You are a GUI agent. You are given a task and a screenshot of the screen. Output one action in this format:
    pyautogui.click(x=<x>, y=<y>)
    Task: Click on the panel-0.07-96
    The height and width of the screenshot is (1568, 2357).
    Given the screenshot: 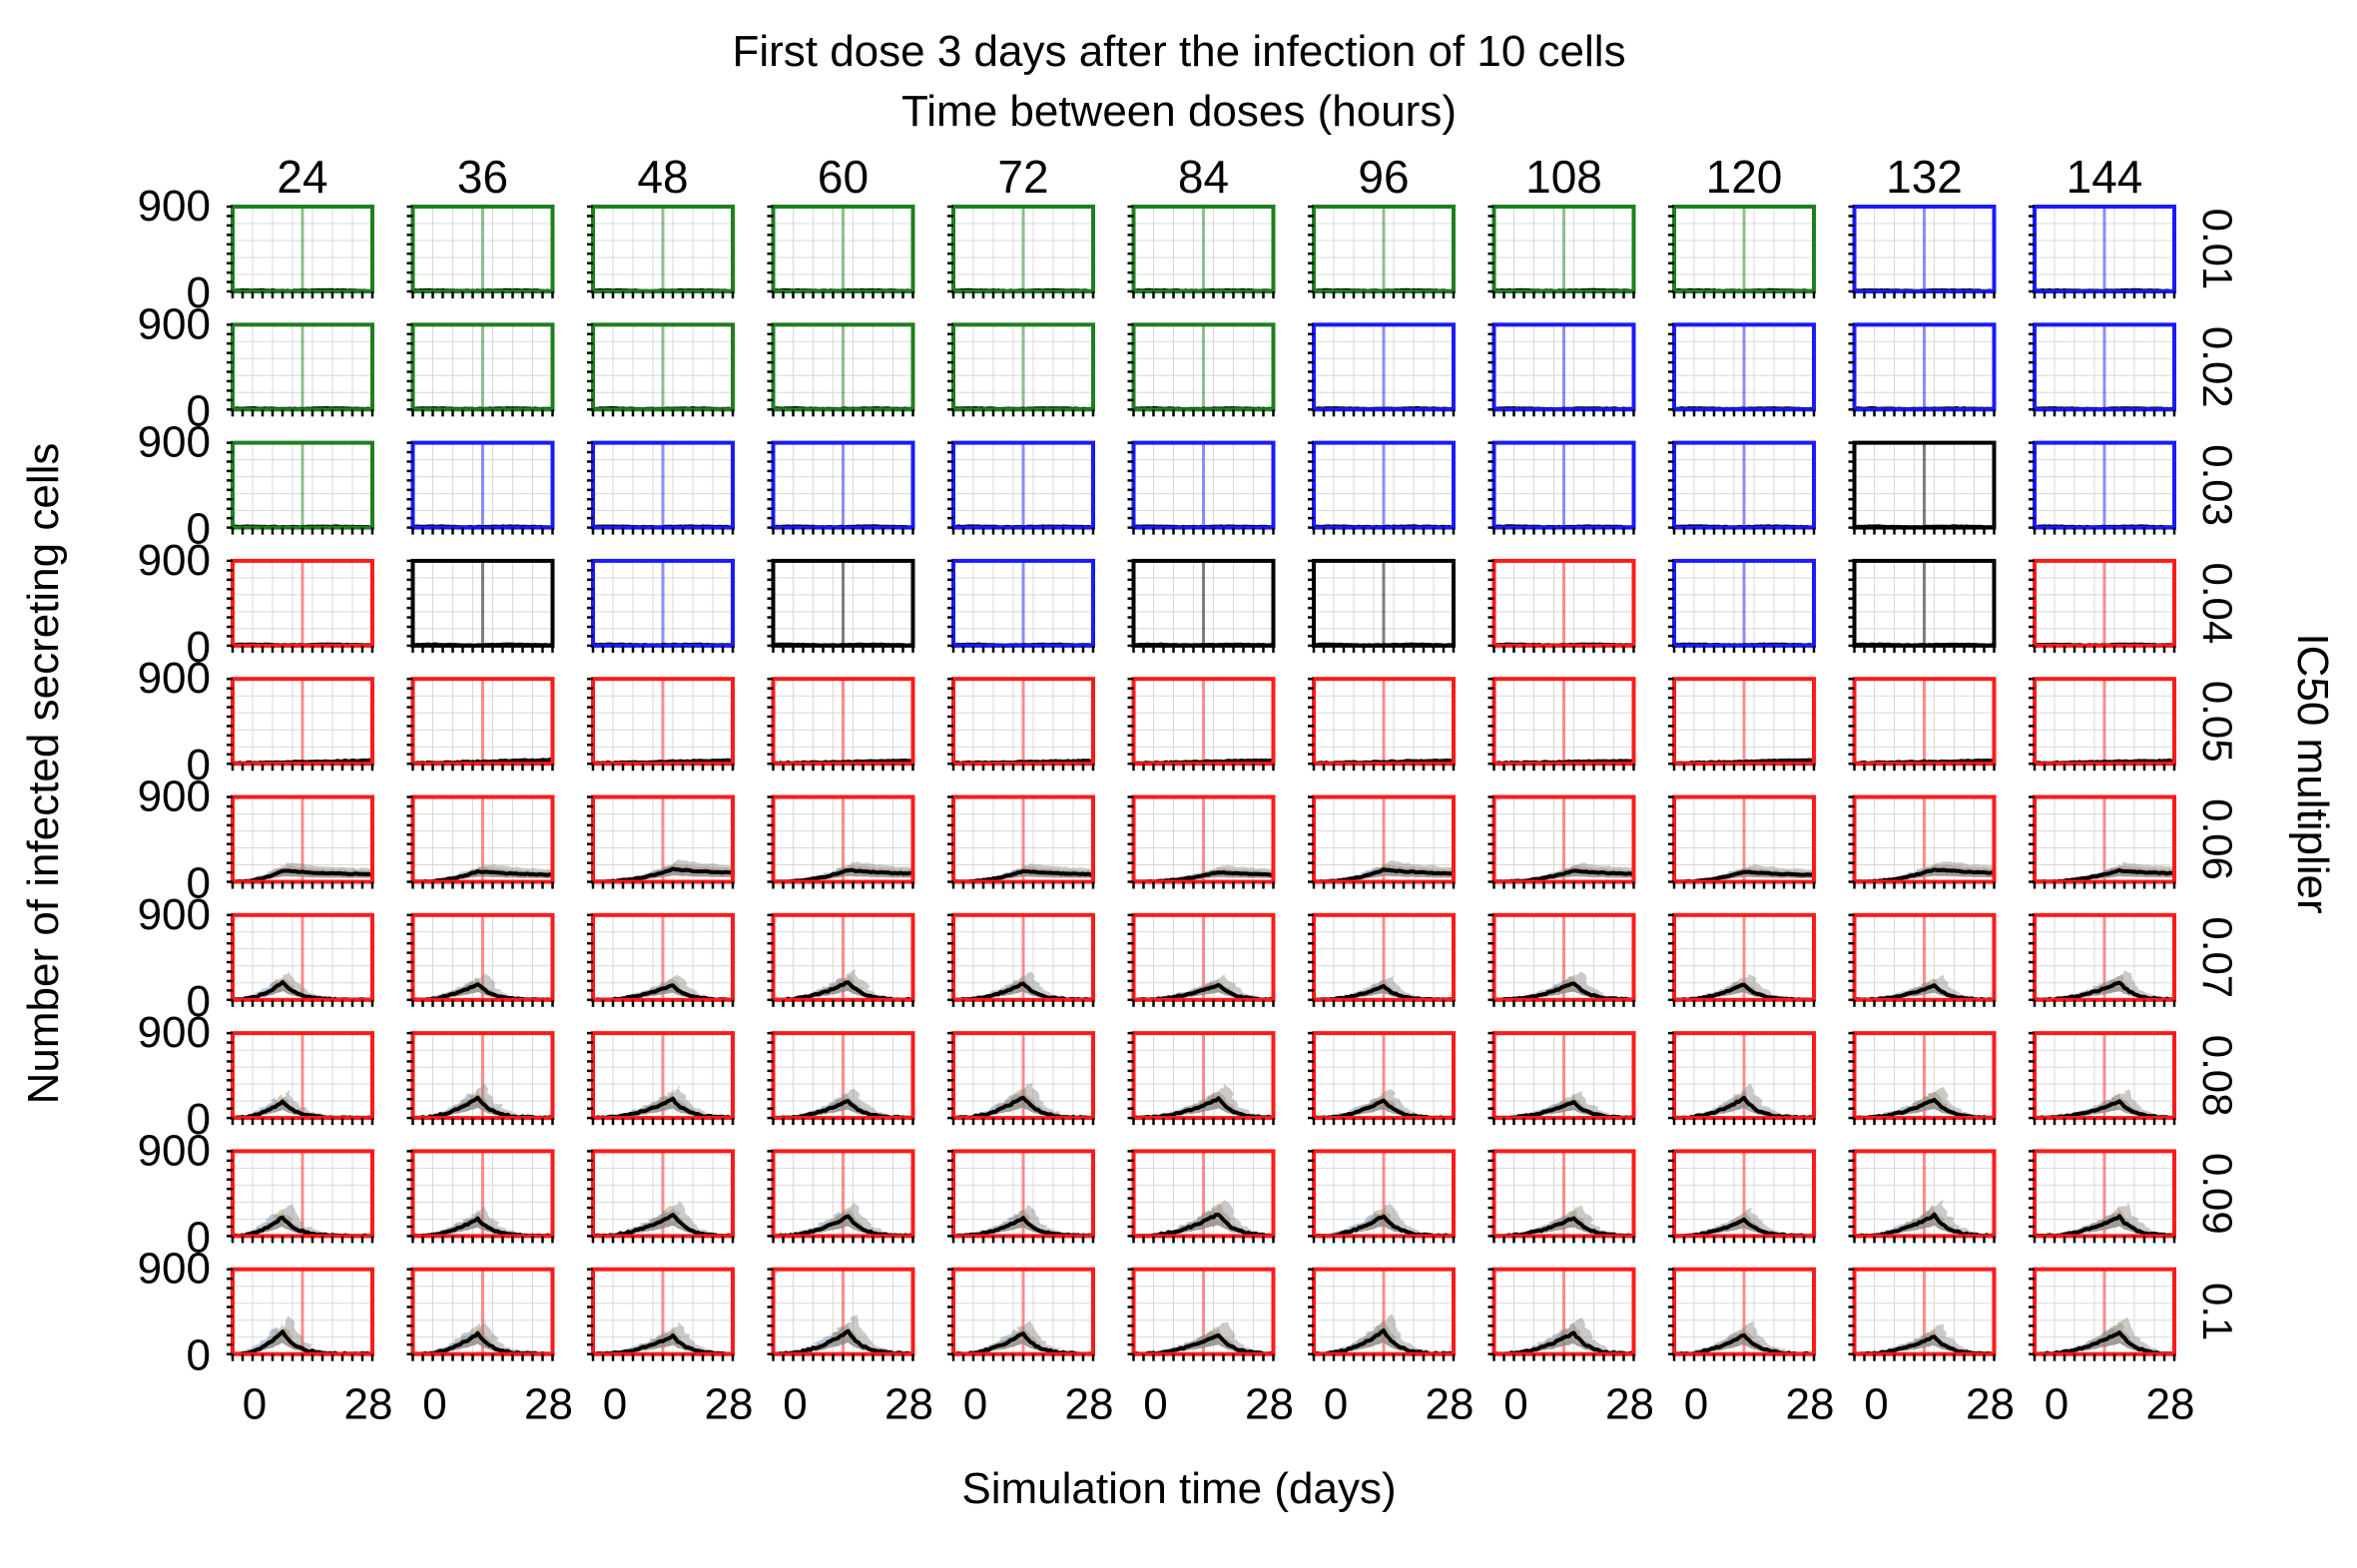 What is the action you would take?
    pyautogui.click(x=1382, y=959)
    